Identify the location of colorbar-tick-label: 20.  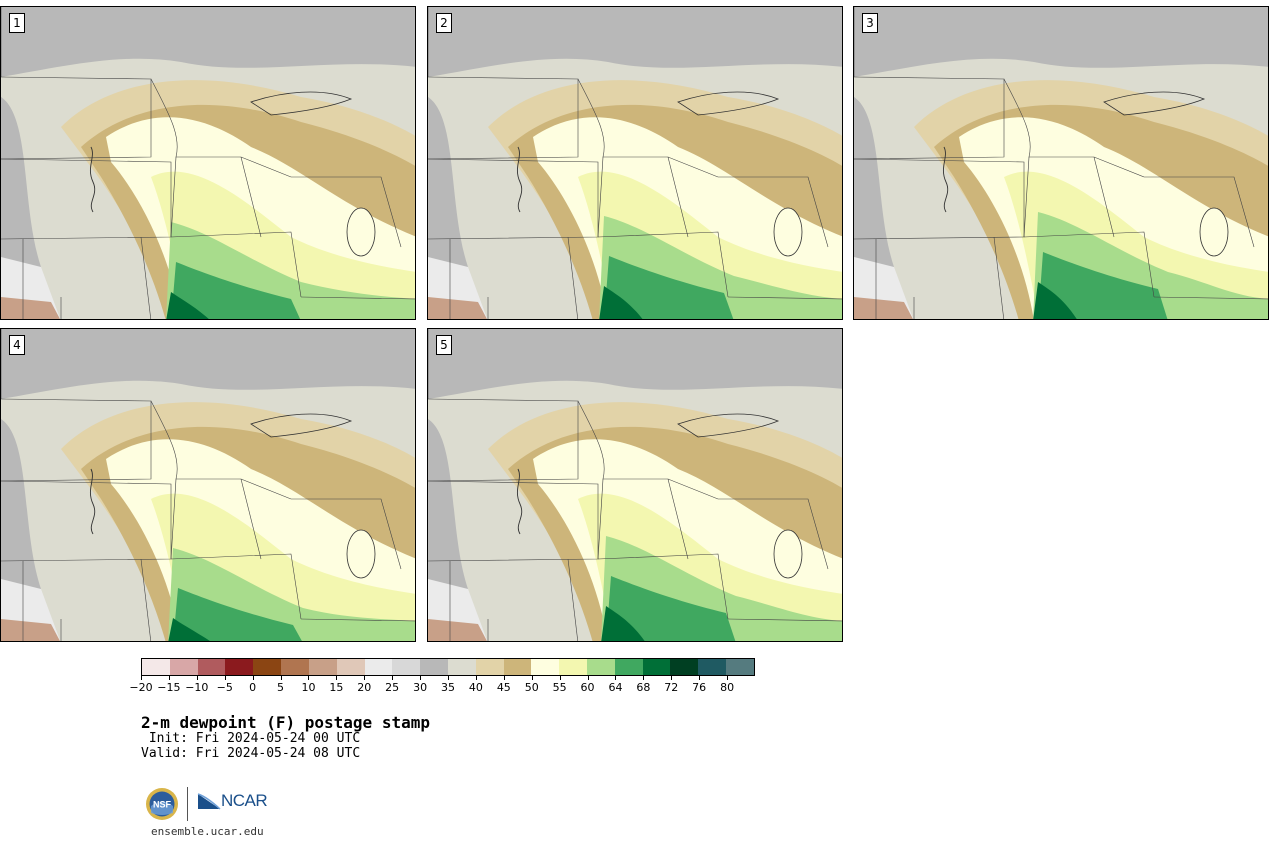
(364, 687).